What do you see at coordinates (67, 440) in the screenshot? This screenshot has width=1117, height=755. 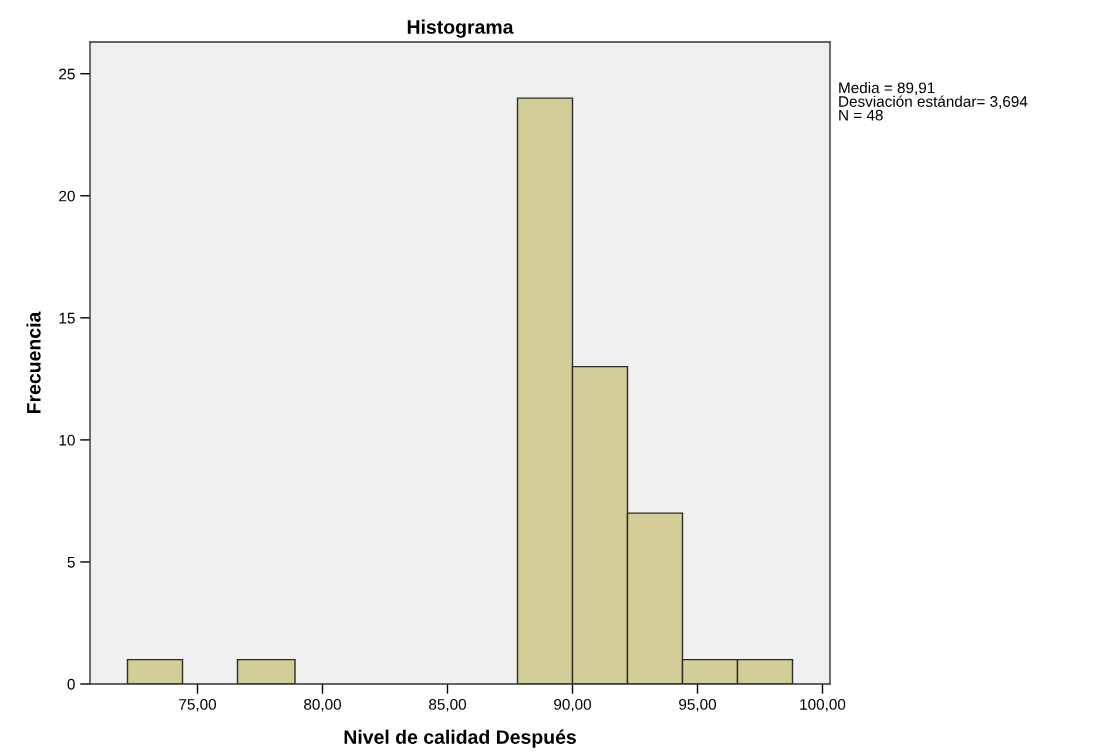 I see `y-tick-label: 10` at bounding box center [67, 440].